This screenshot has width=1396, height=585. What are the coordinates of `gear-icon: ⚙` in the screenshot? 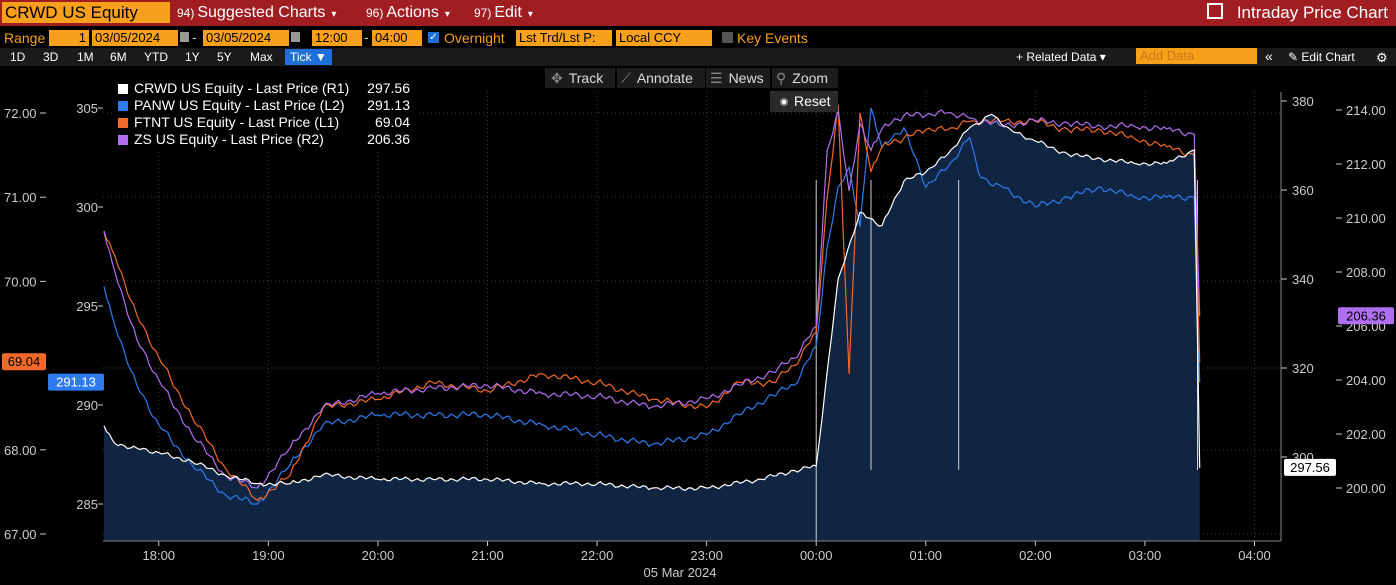 It's located at (1382, 57).